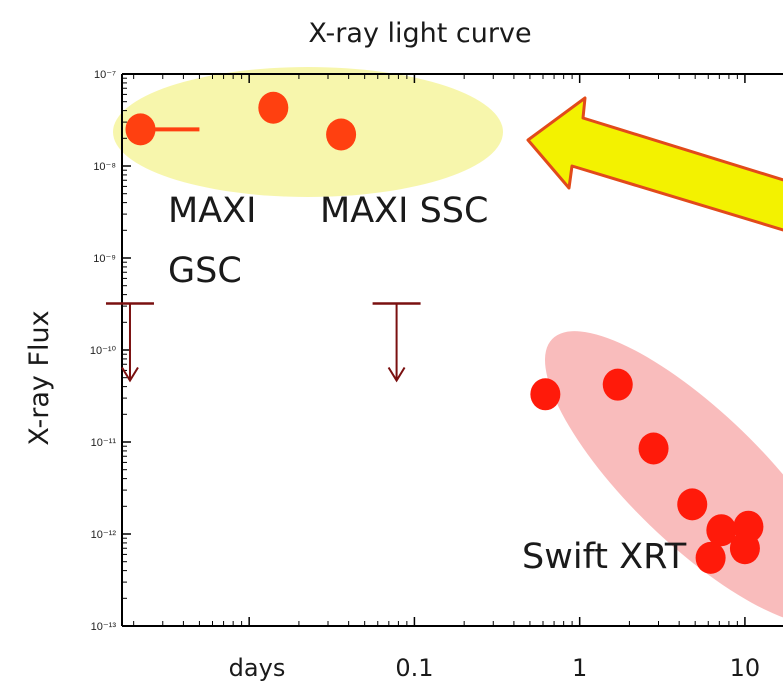 This screenshot has height=692, width=783. What do you see at coordinates (604, 557) in the screenshot?
I see `swift-xrt-label: Swift XRT` at bounding box center [604, 557].